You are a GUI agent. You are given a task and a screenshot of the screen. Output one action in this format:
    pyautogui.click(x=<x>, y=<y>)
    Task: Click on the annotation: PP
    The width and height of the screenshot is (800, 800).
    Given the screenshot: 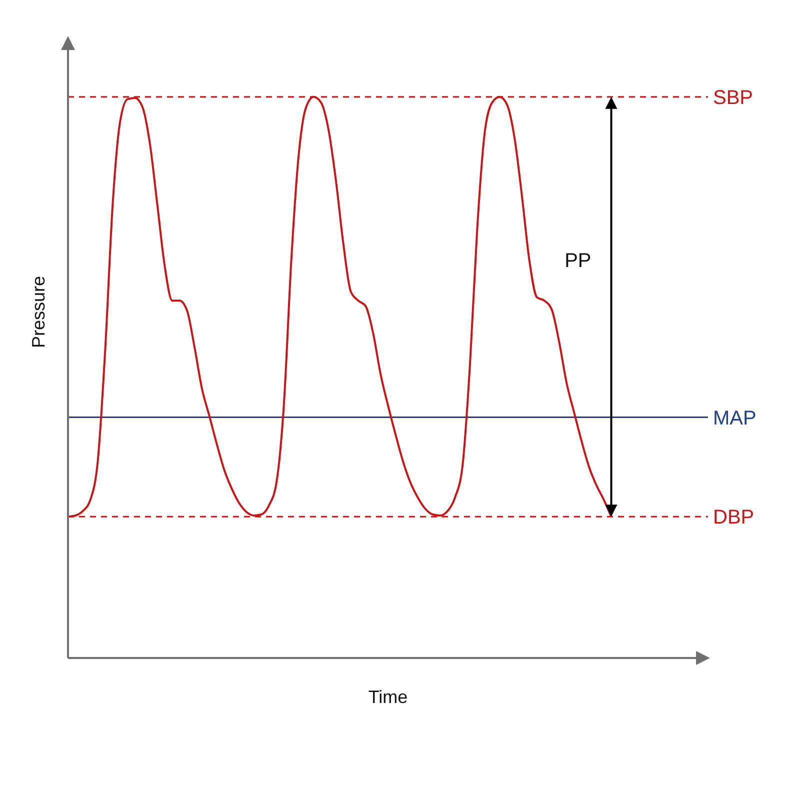 What is the action you would take?
    pyautogui.click(x=578, y=261)
    